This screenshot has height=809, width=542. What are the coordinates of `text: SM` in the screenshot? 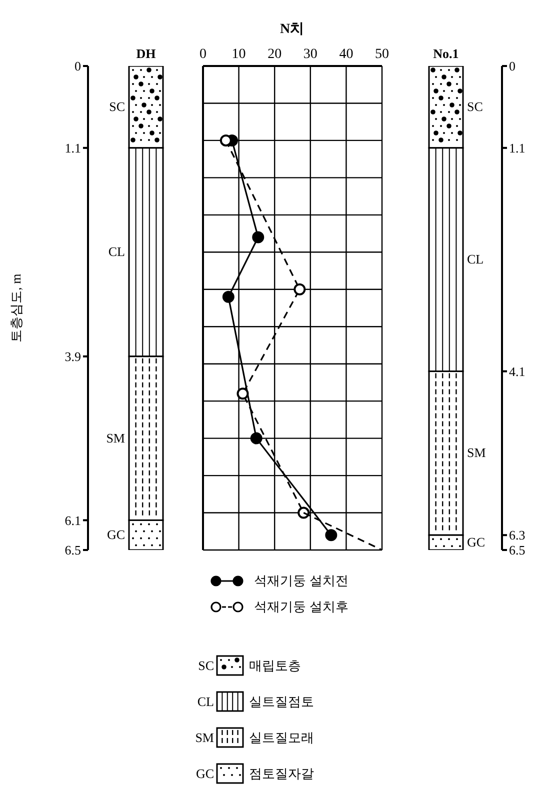 It's located at (115, 438).